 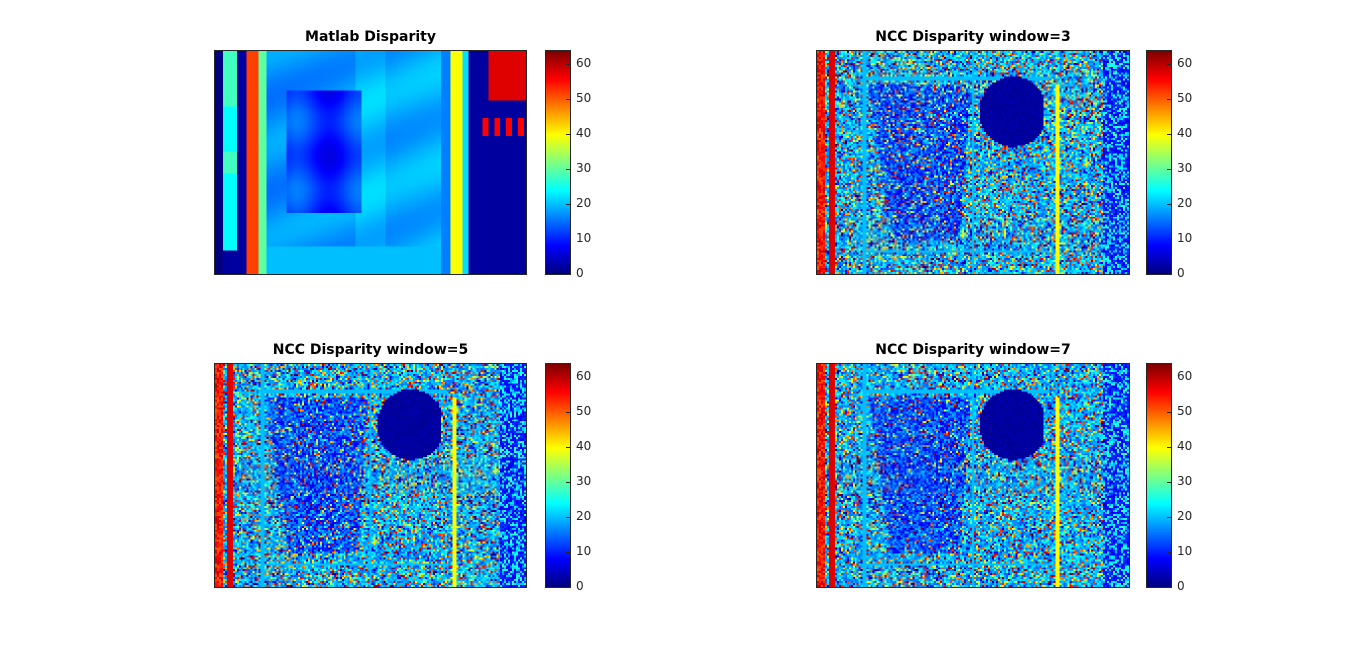 I want to click on subplot-title: Matlab Disparity, so click(x=370, y=37).